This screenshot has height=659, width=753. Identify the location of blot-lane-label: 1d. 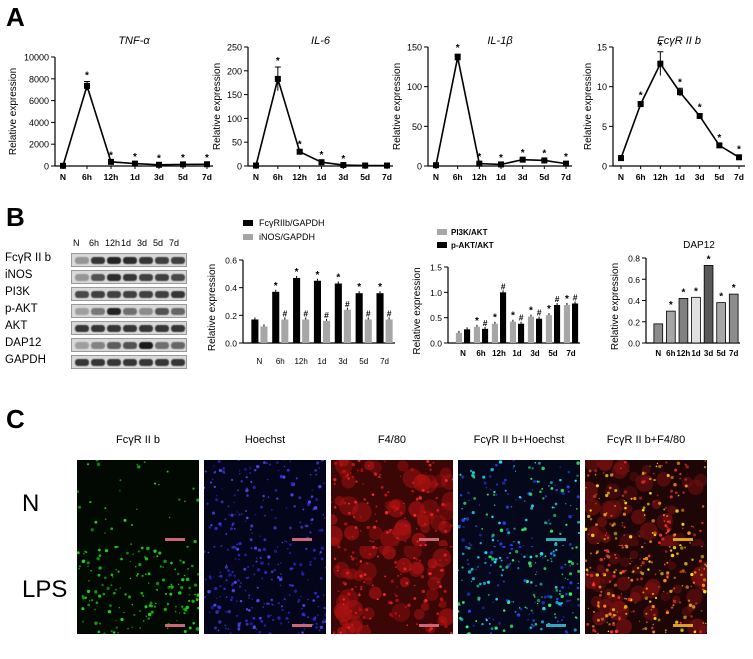
(126, 243).